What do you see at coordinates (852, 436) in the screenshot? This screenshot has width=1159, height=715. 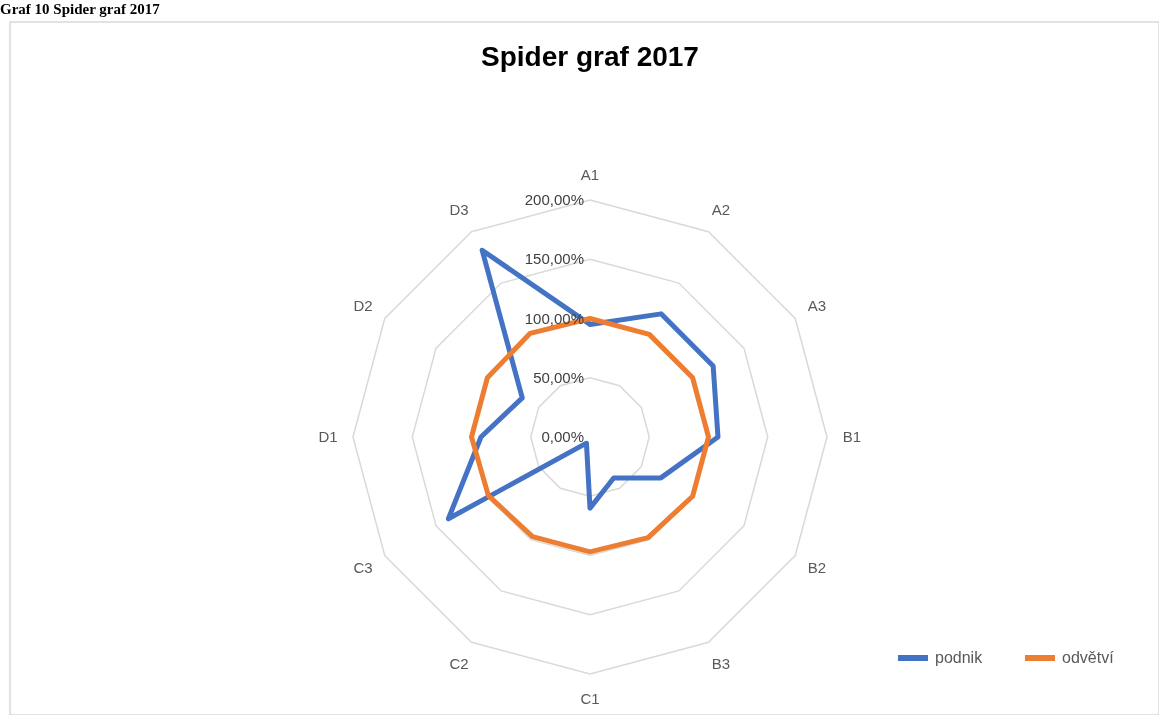 I see `spoke-label: B1` at bounding box center [852, 436].